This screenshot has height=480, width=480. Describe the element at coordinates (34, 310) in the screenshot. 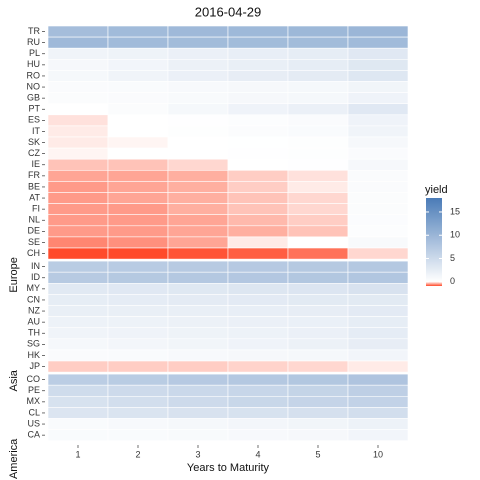

I see `y-tick-label: NZ` at that location.